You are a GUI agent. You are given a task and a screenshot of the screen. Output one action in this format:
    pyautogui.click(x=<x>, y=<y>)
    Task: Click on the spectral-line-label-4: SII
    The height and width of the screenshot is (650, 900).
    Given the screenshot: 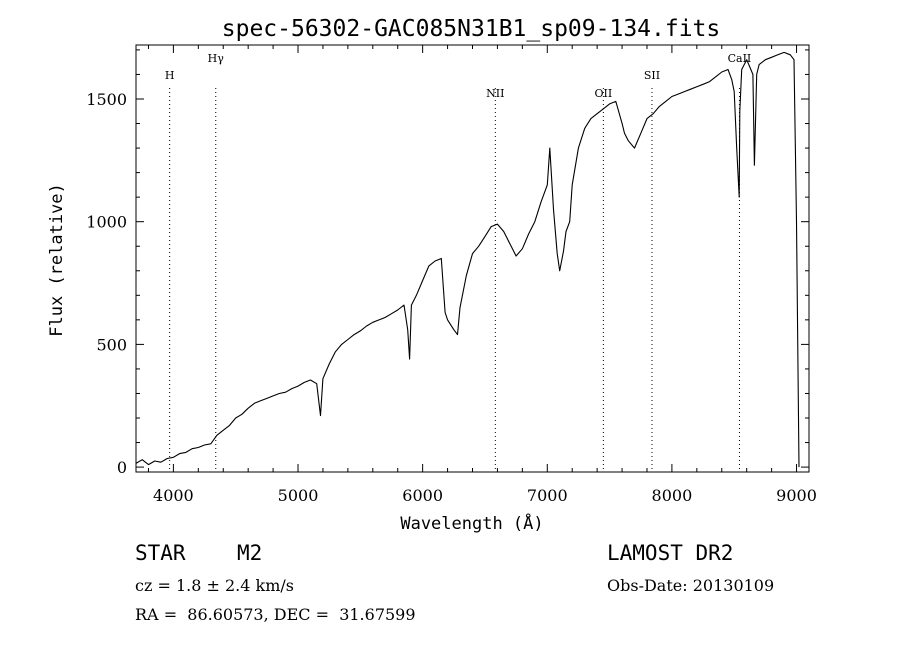 What is the action you would take?
    pyautogui.click(x=652, y=75)
    